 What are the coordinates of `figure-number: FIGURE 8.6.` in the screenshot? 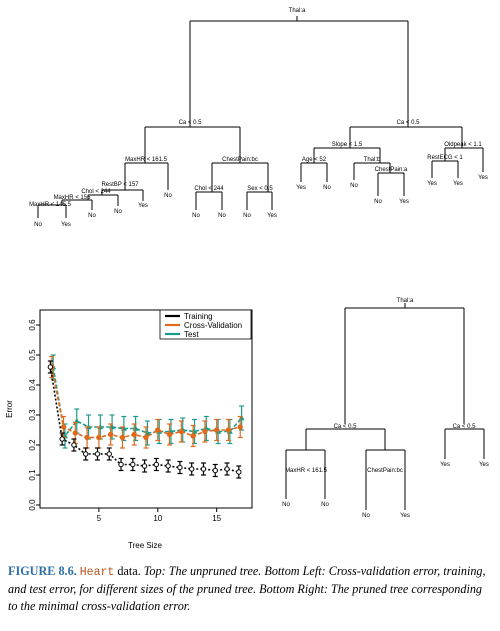 It's located at (42, 571).